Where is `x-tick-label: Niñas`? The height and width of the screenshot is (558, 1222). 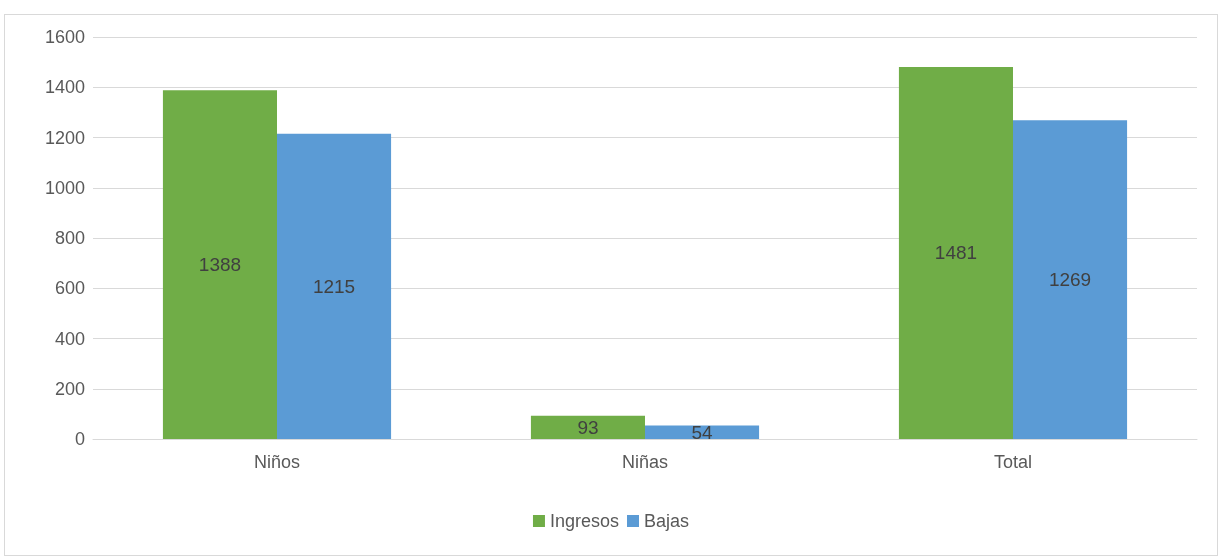 x-tick-label: Niñas is located at coordinates (645, 462).